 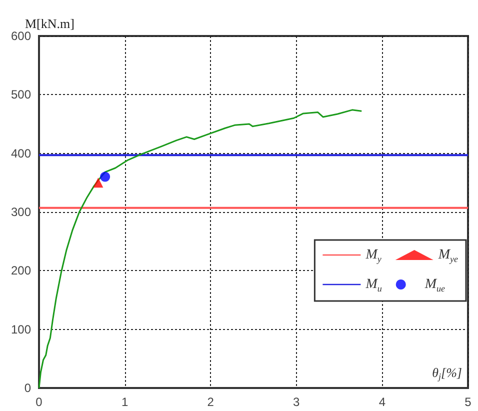 I want to click on y-tick-label: 200, so click(x=21, y=271).